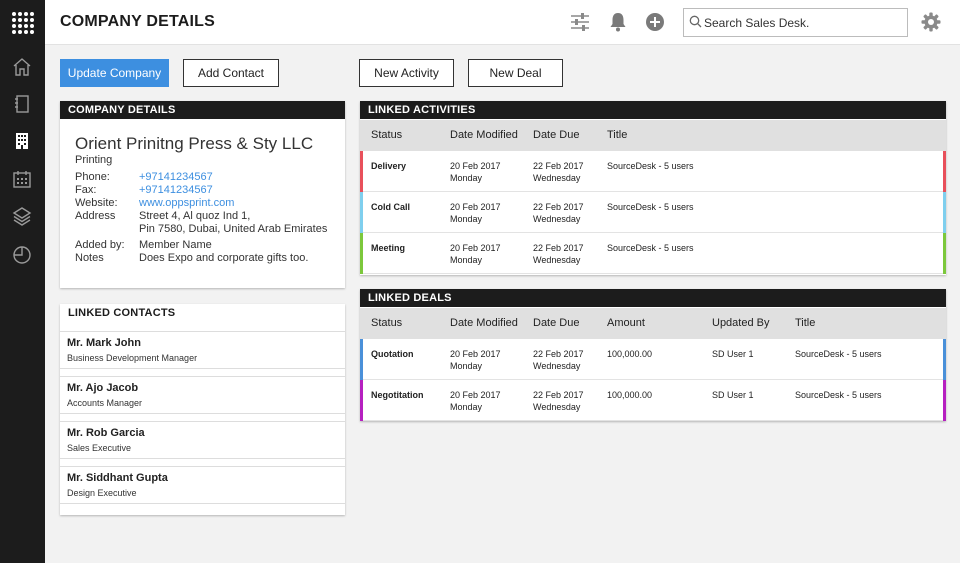  Describe the element at coordinates (741, 323) in the screenshot. I see `column-header-updated-by: Updated By` at that location.